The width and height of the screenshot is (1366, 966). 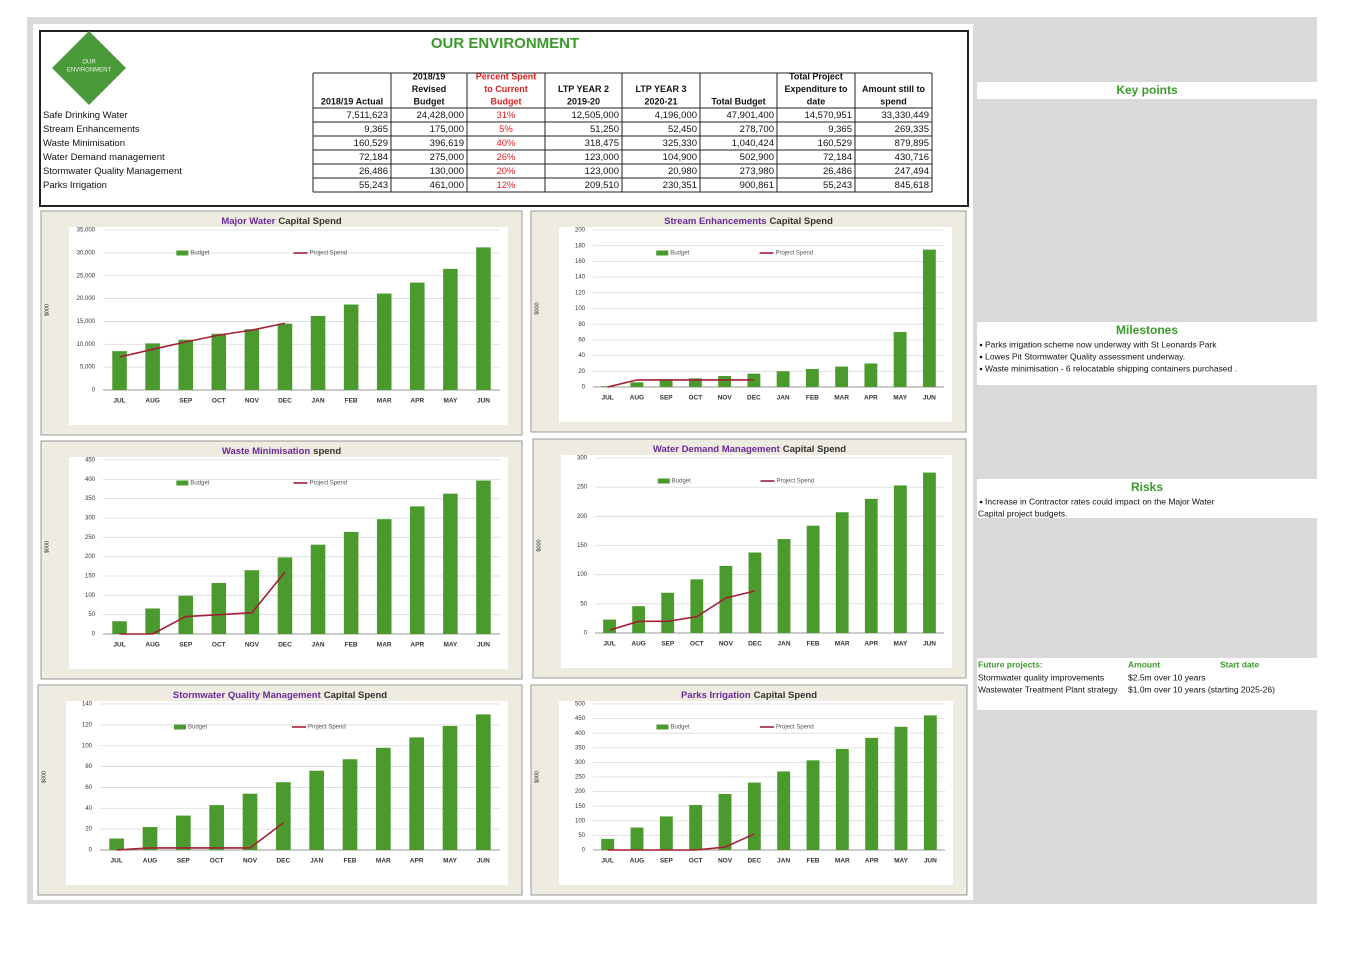 I want to click on y-tick-label: 250, so click(x=580, y=778).